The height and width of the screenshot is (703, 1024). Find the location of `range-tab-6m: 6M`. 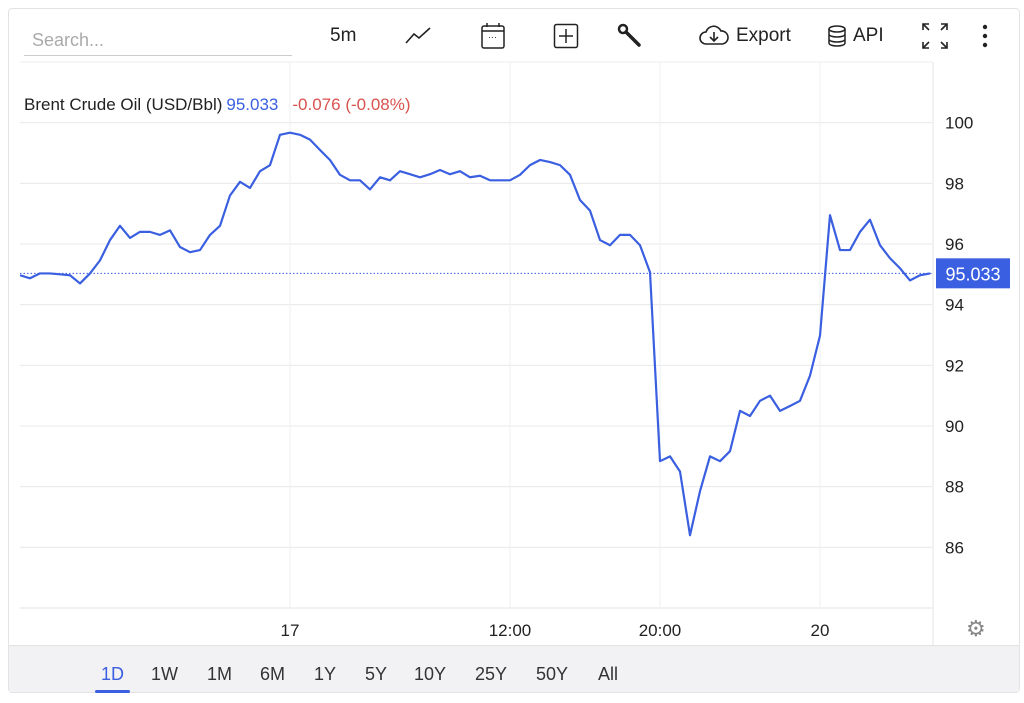

range-tab-6m: 6M is located at coordinates (273, 674).